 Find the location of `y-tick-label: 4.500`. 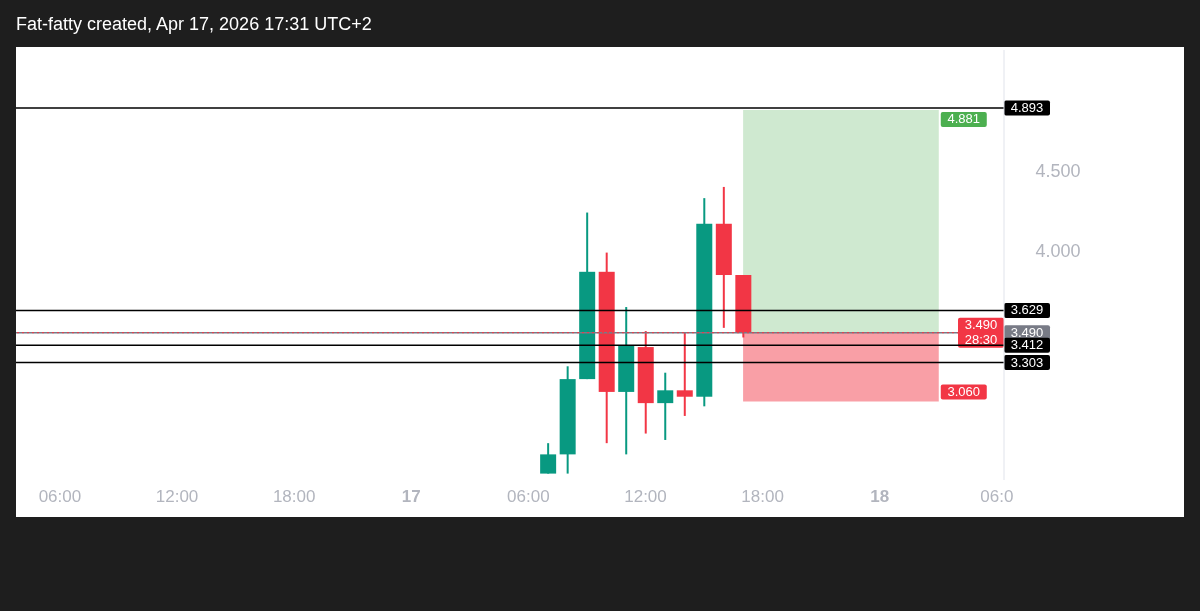

y-tick-label: 4.500 is located at coordinates (1058, 170).